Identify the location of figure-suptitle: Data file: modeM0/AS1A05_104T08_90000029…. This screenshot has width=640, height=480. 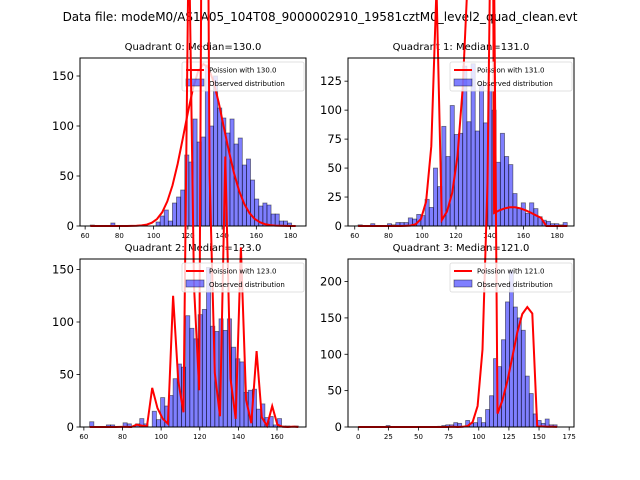
(320, 17).